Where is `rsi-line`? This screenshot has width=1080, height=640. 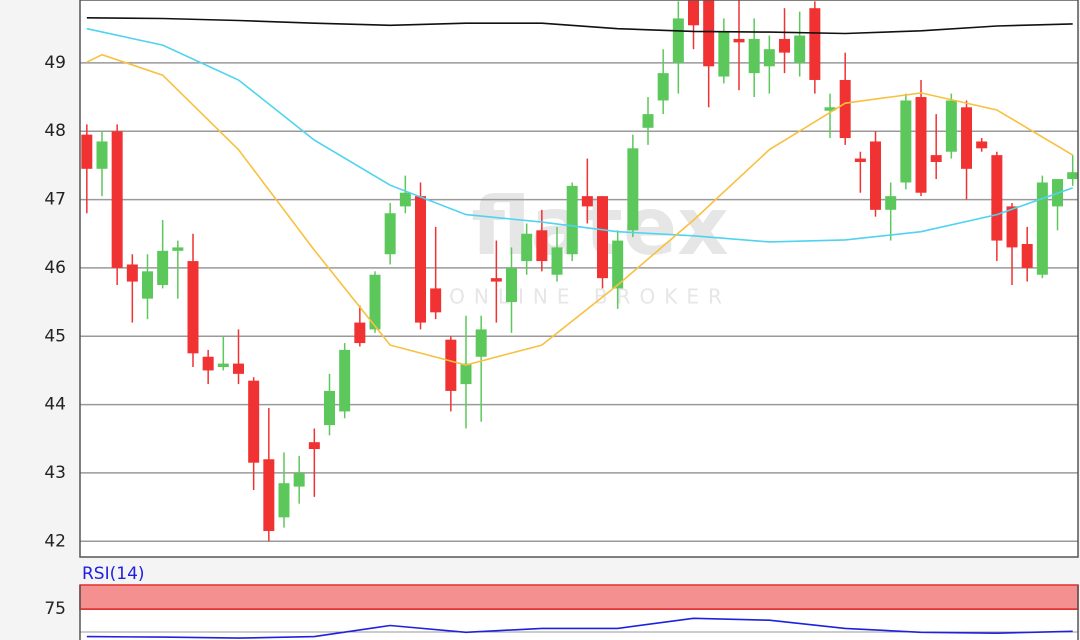 rsi-line is located at coordinates (579, 628).